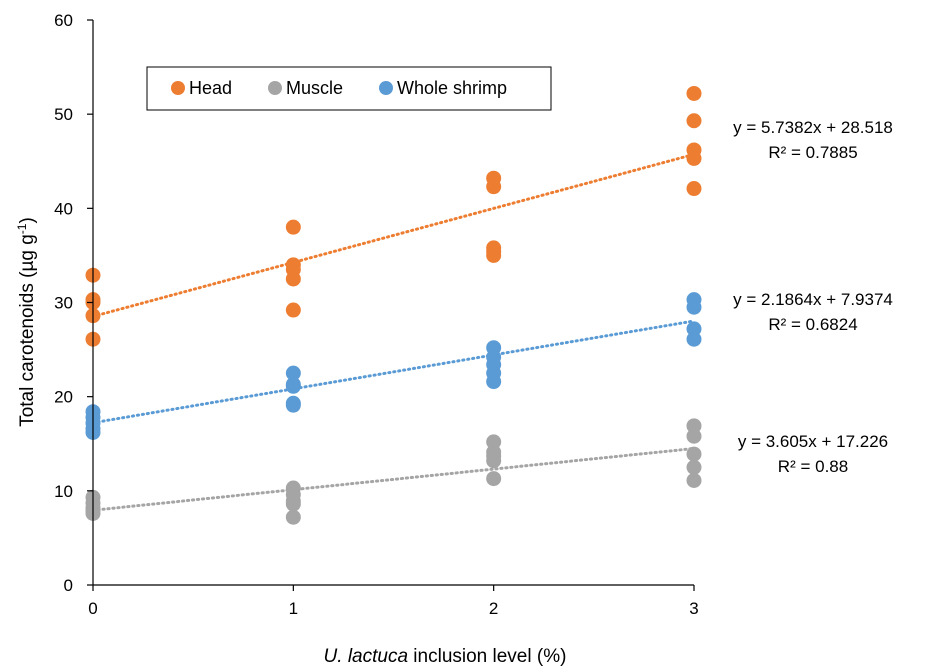  I want to click on x-tick-label: 1, so click(293, 608).